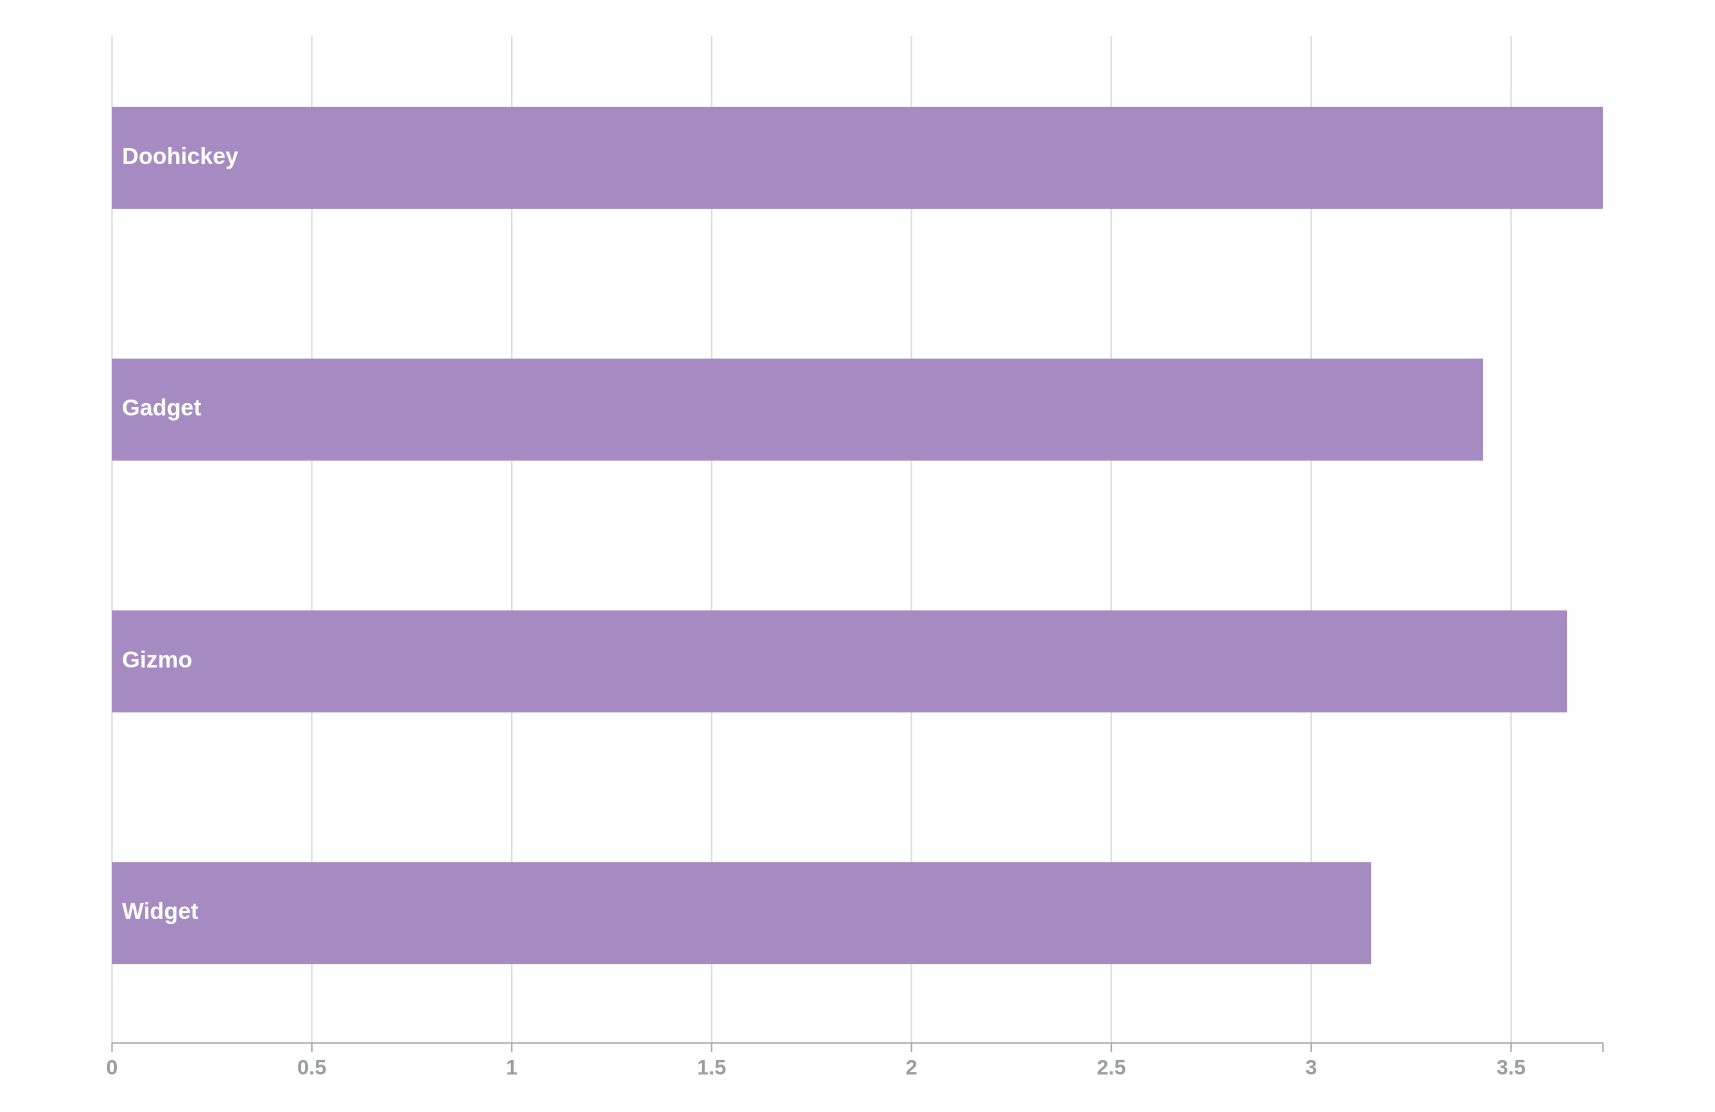  Describe the element at coordinates (1511, 1068) in the screenshot. I see `x-tick-label: 3.5` at that location.